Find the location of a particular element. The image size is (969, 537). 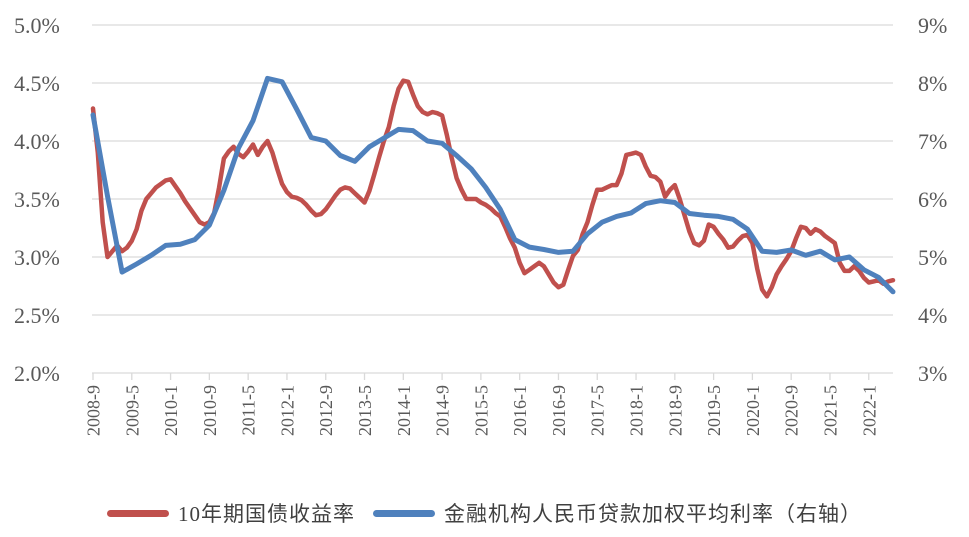

treasury-yield-line-swatch is located at coordinates (138, 513).